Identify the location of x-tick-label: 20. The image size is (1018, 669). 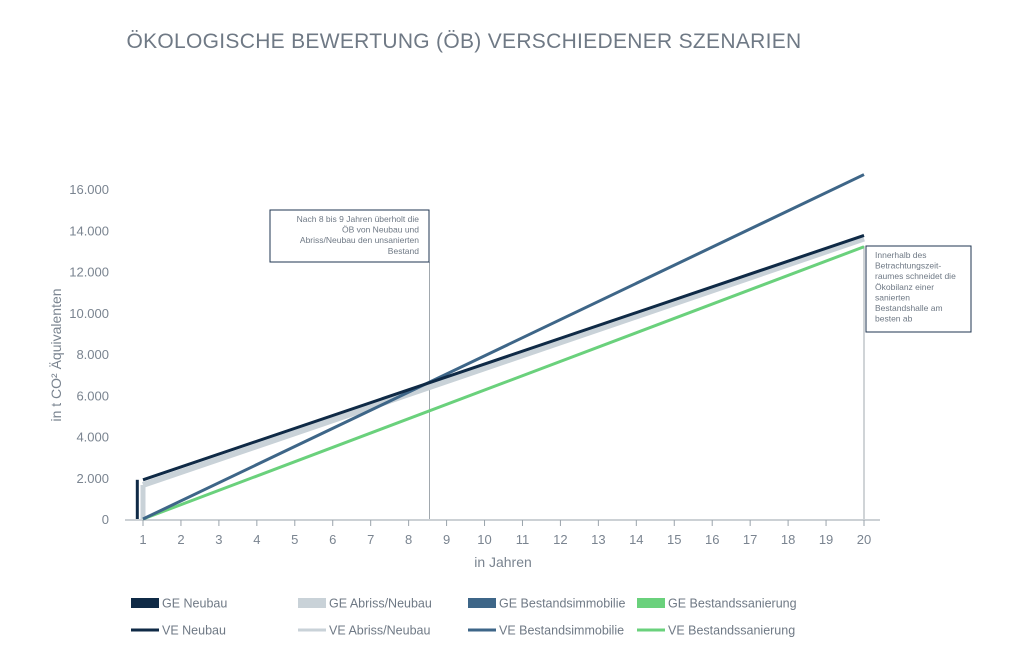
(864, 539).